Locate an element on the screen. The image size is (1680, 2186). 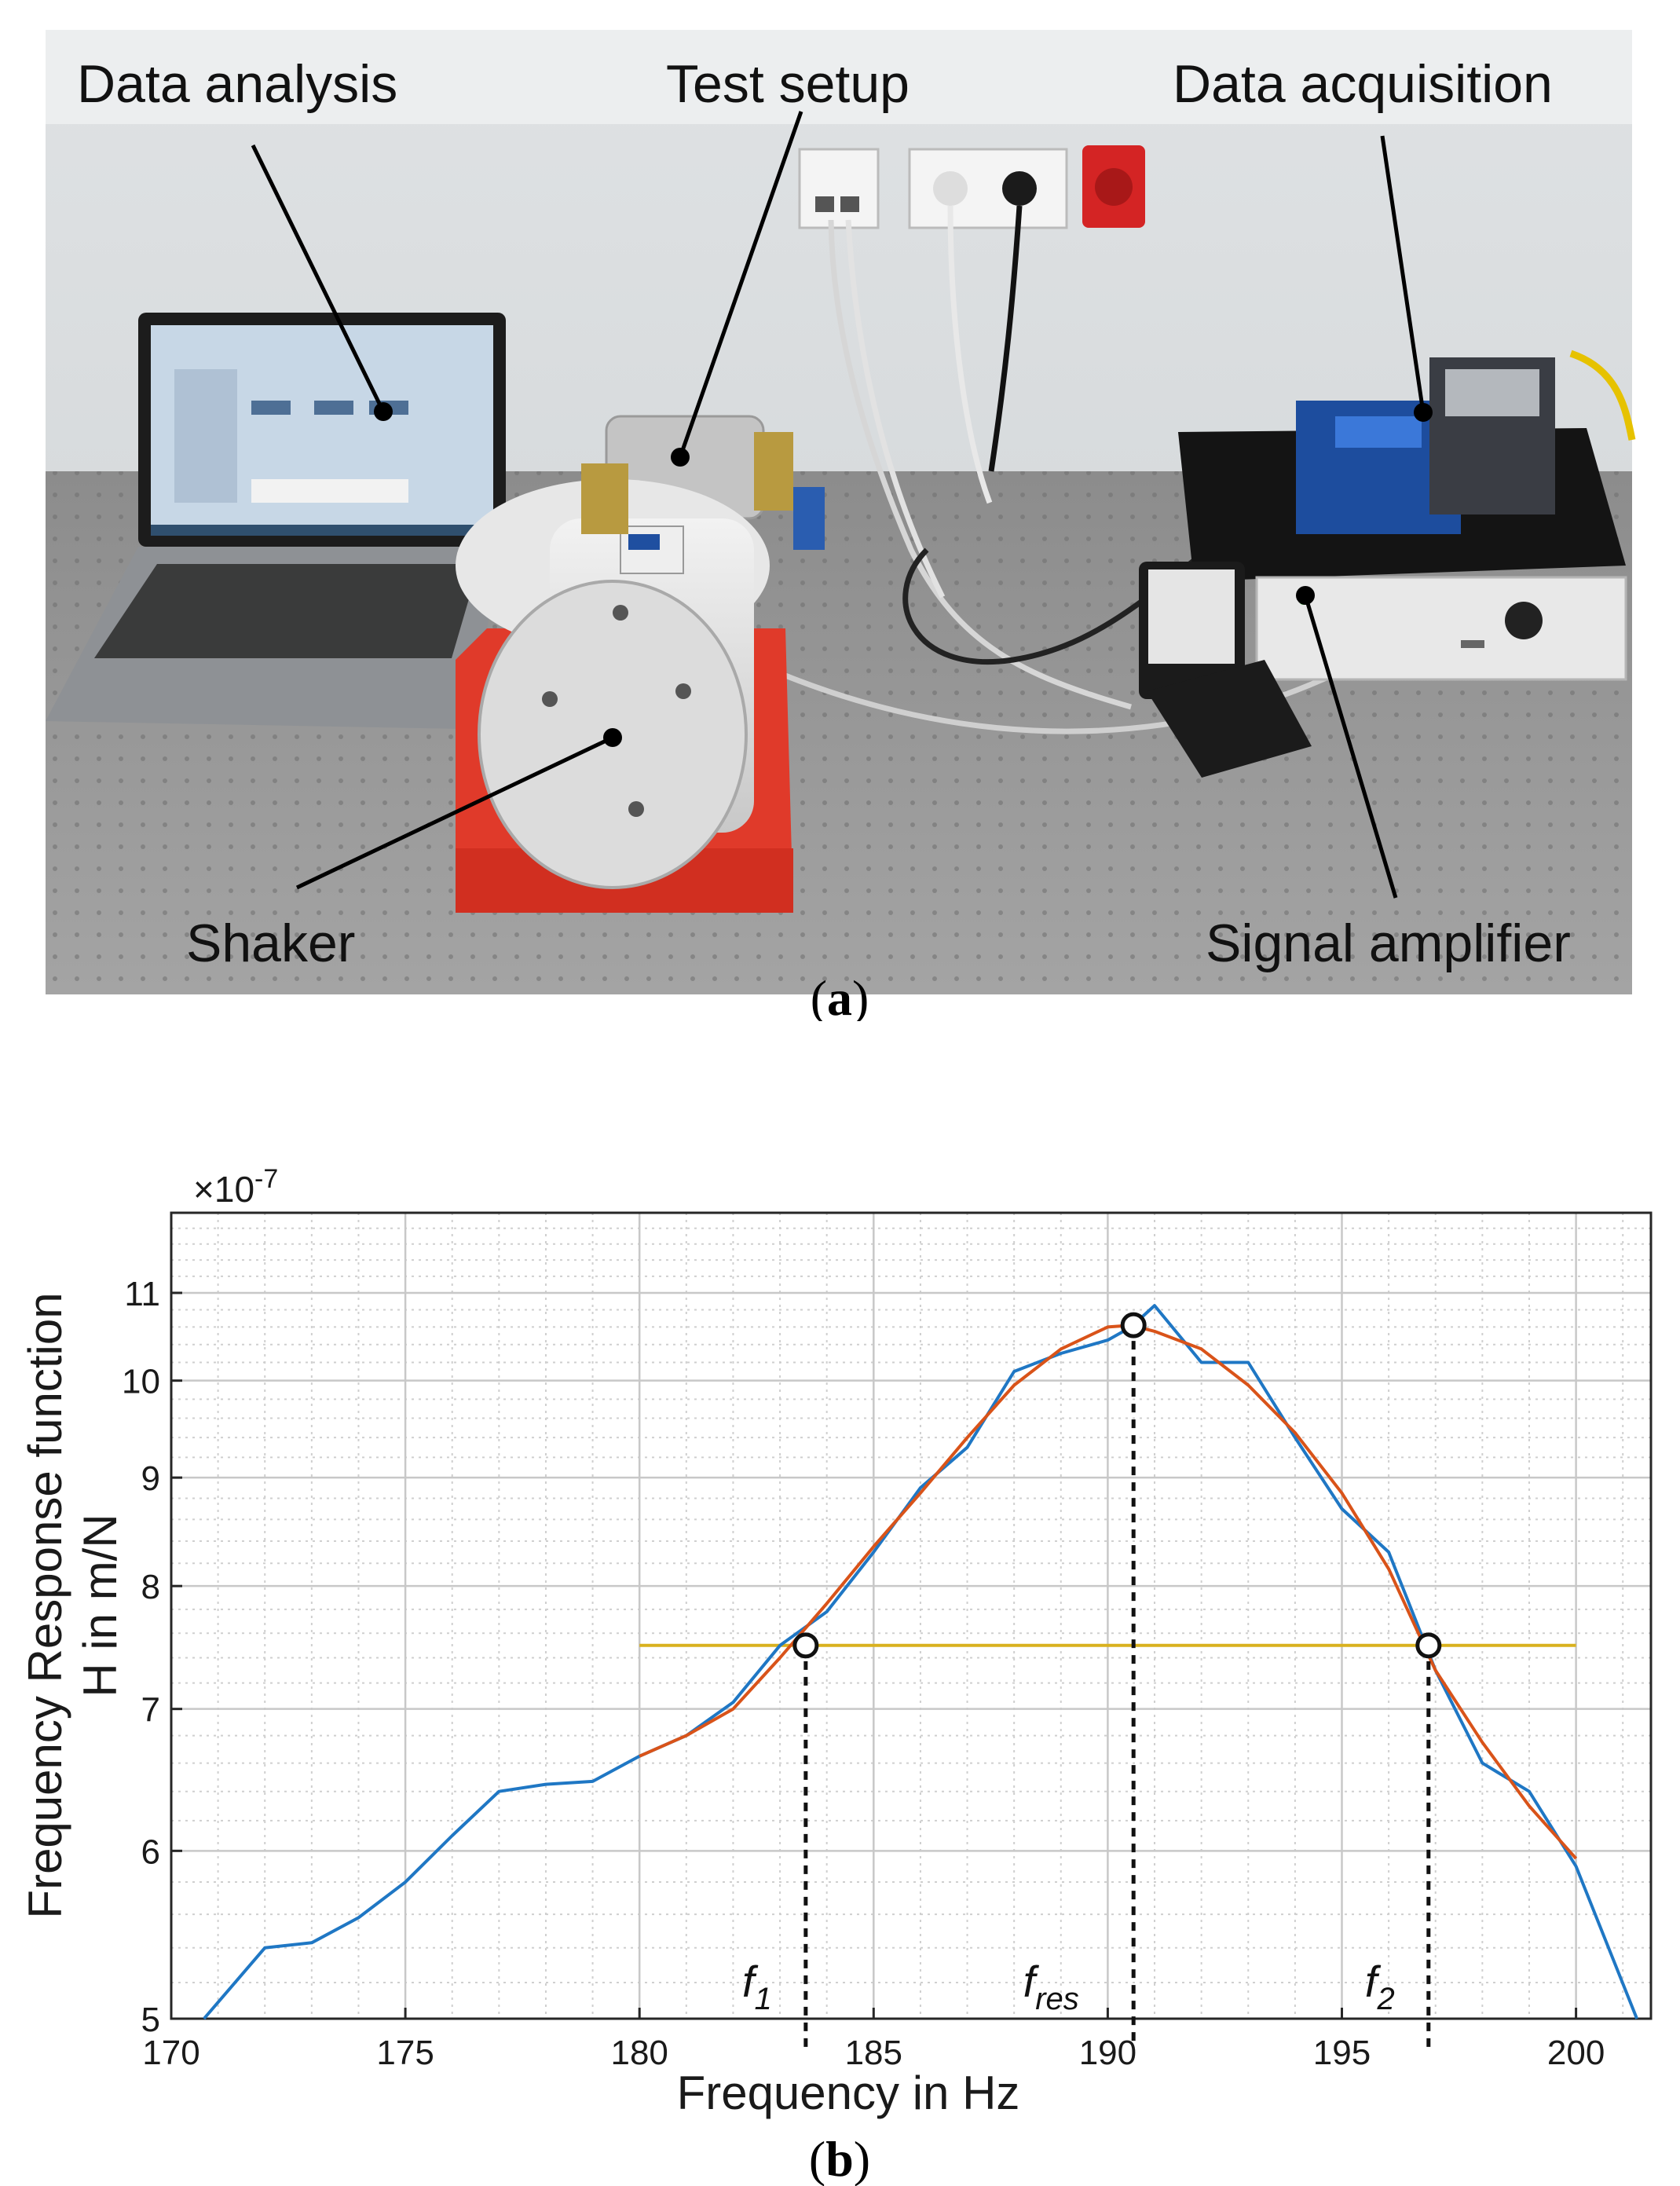
caption-b: (b) is located at coordinates (839, 2158).